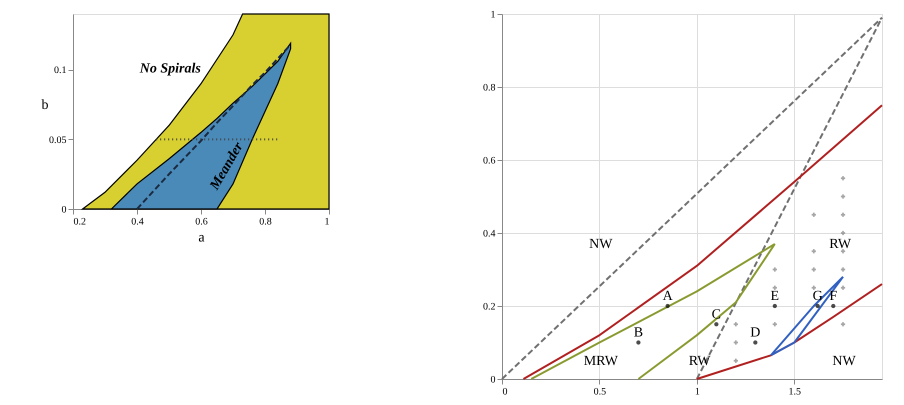 The image size is (904, 405). What do you see at coordinates (60, 70) in the screenshot?
I see `y-tick-label: 0.1` at bounding box center [60, 70].